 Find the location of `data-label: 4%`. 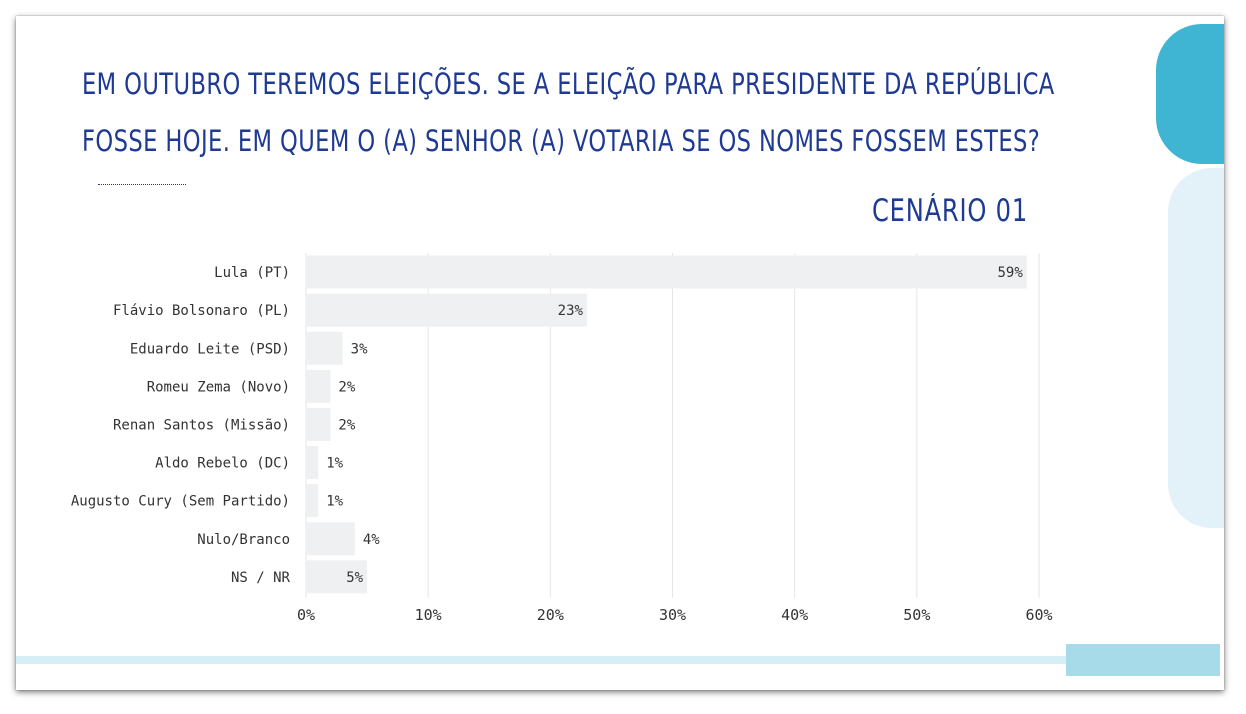

data-label: 4% is located at coordinates (371, 540).